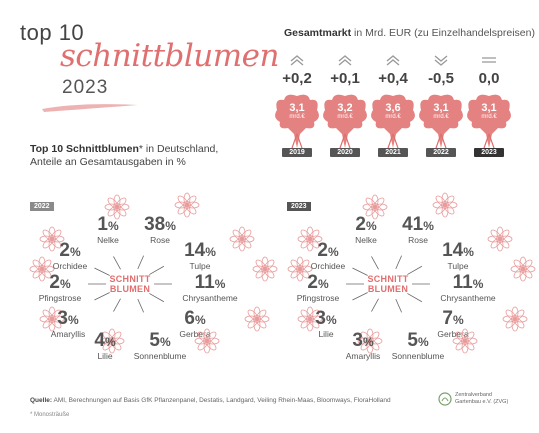  Describe the element at coordinates (345, 78) in the screenshot. I see `gesamtmarkt-delta: +0,1` at that location.